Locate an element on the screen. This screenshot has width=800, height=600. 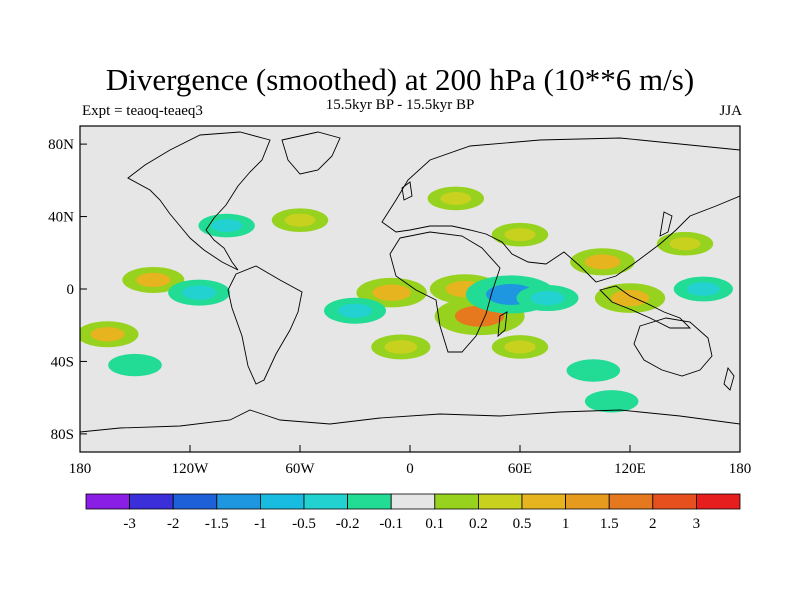
colorbar-label: 0.5 is located at coordinates (522, 524).